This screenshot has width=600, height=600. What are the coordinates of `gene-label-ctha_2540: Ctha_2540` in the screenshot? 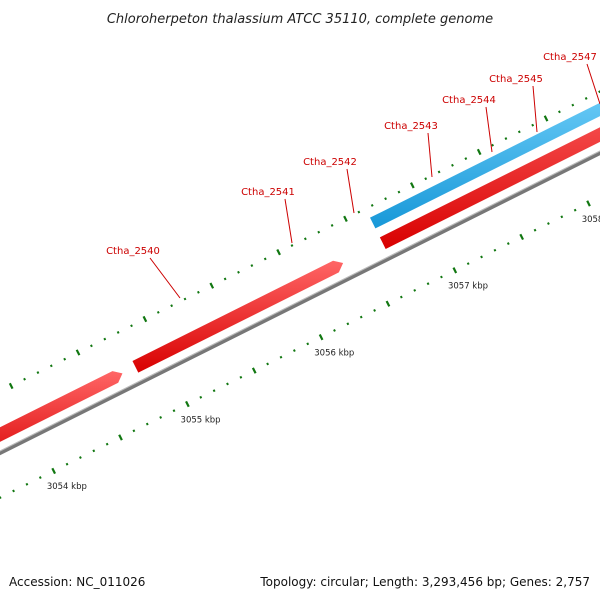 It's located at (133, 251).